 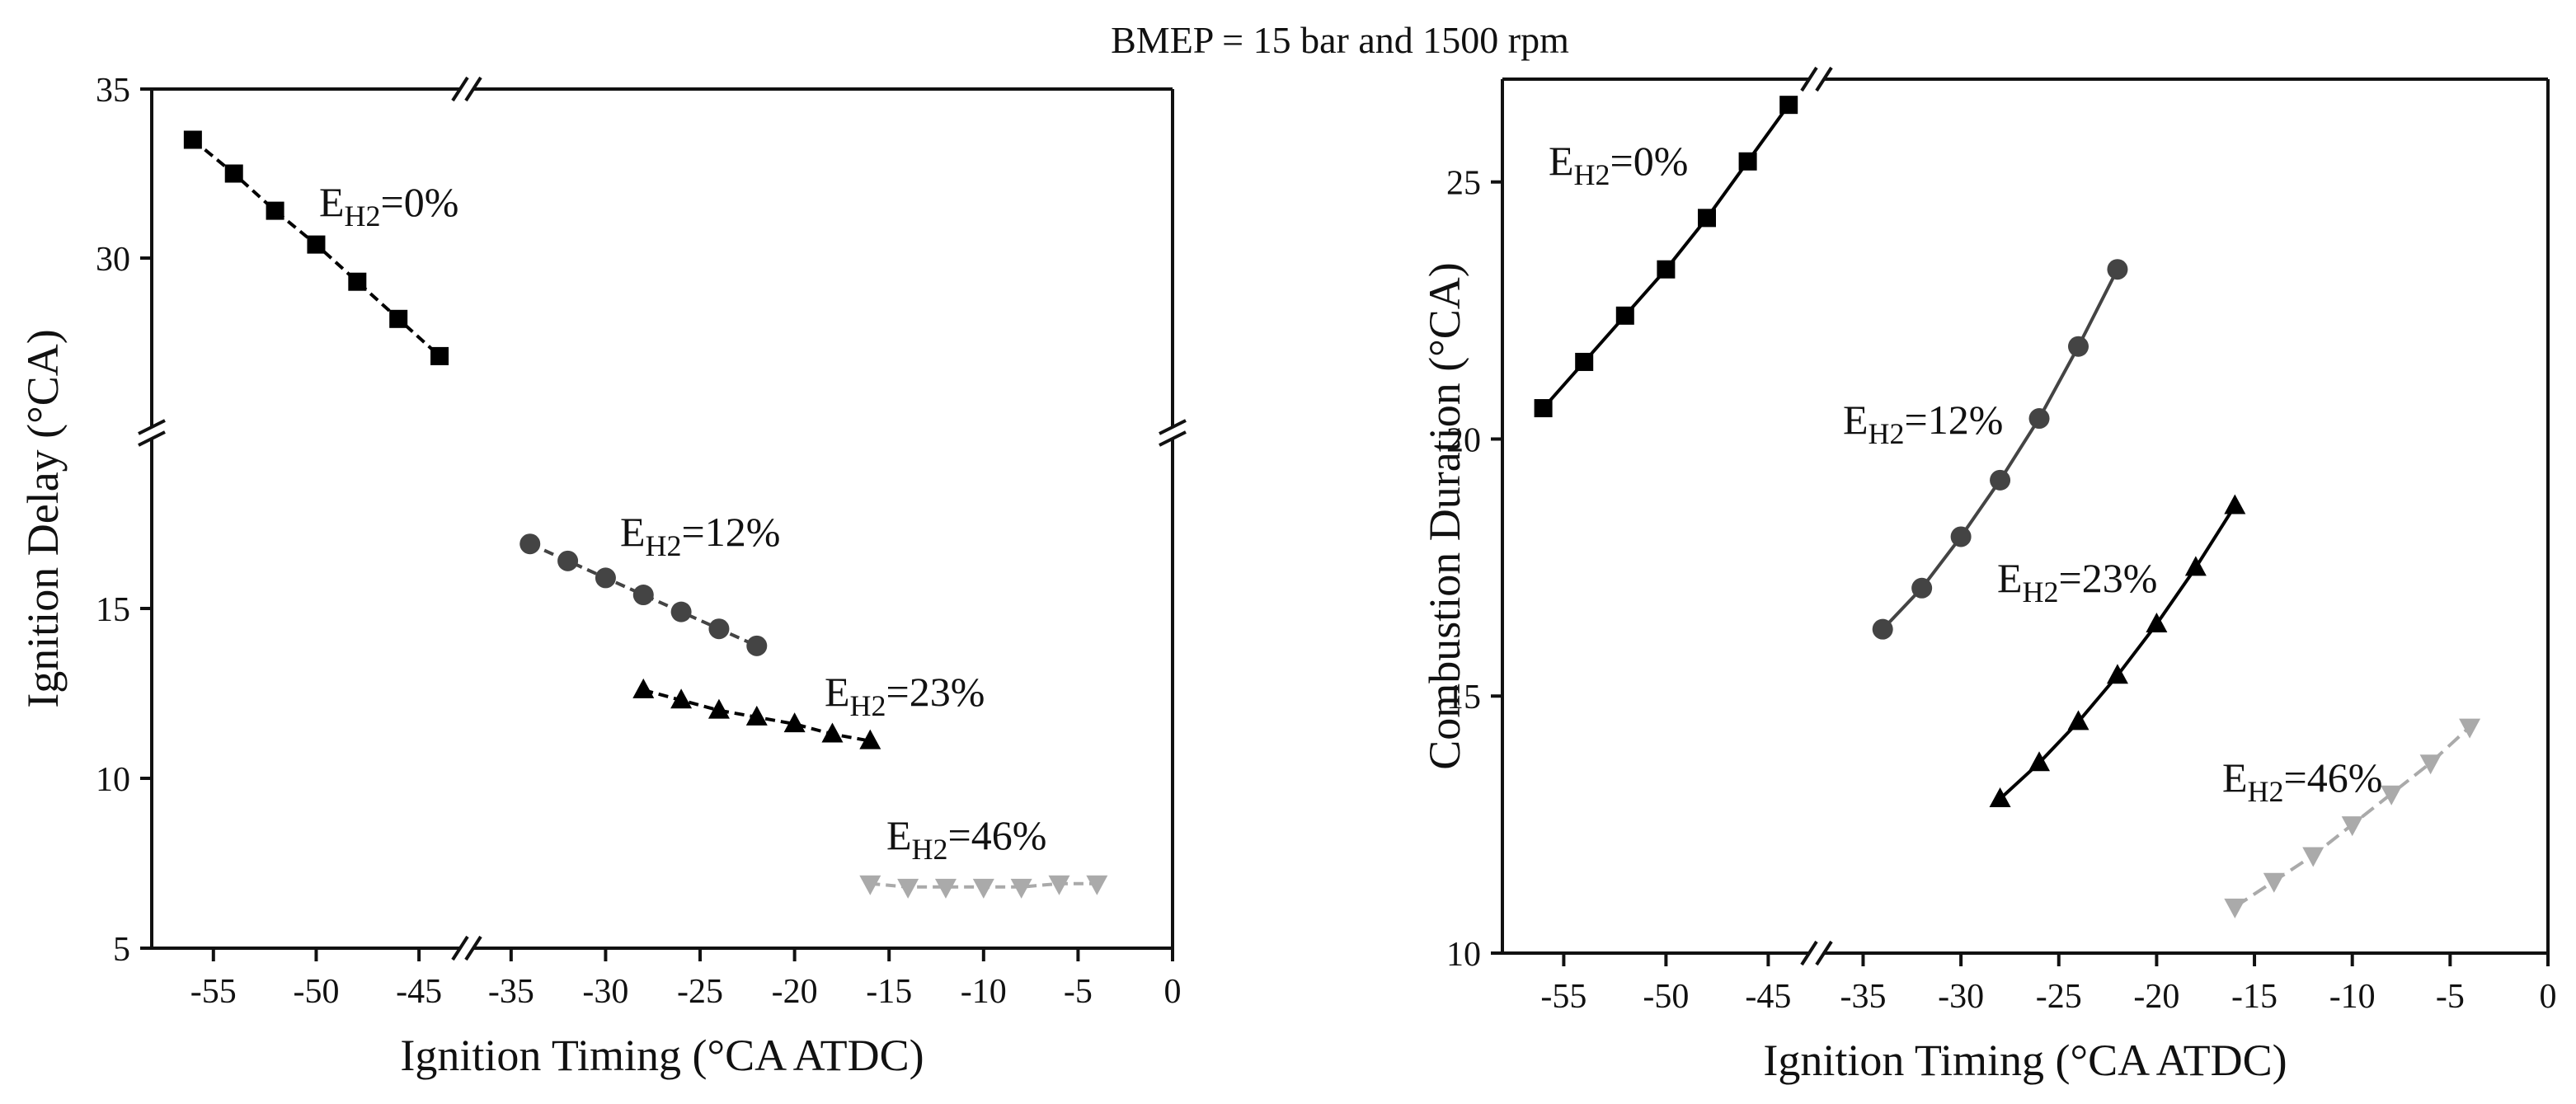 I want to click on x-tick-label: -55, so click(x=213, y=992).